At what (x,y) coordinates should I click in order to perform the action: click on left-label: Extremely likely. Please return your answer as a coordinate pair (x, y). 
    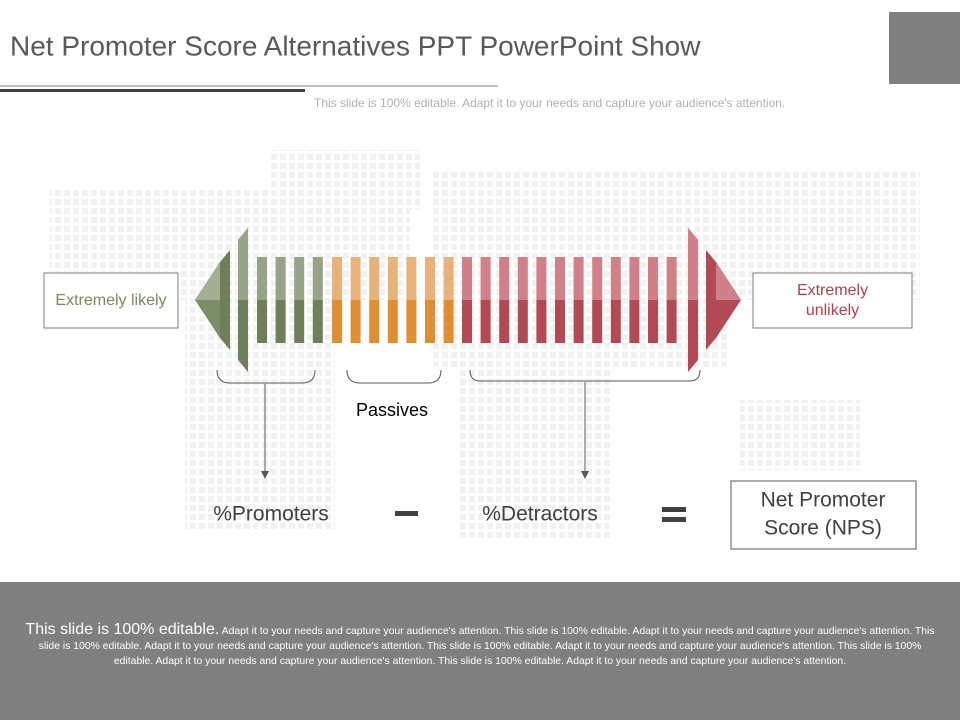
    Looking at the image, I should click on (111, 300).